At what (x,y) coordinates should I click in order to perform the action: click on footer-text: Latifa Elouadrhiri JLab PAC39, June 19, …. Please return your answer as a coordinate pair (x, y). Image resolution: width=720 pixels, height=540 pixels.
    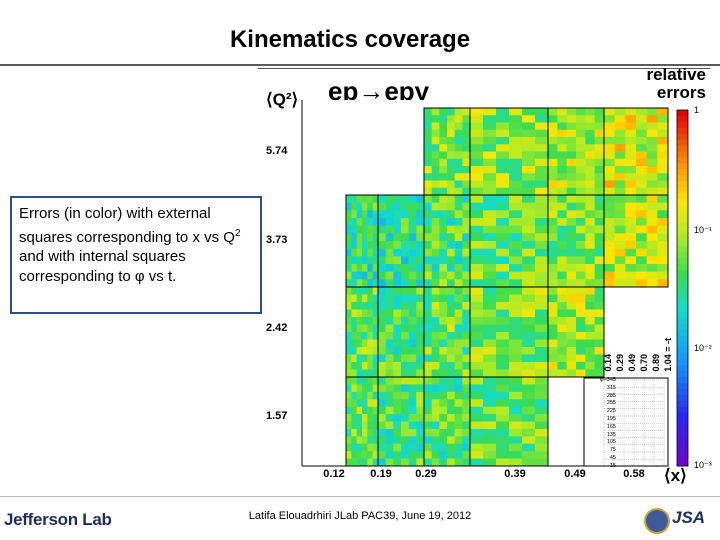
    Looking at the image, I should click on (360, 516).